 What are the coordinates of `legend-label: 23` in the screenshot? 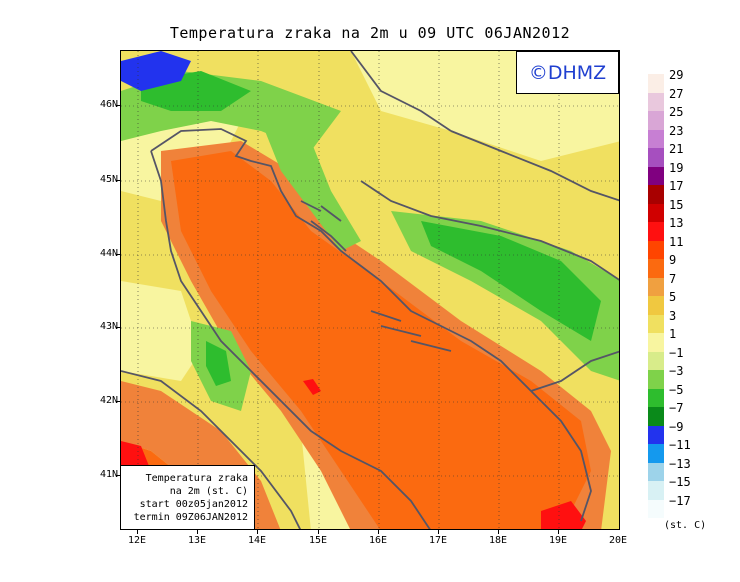 It's located at (676, 130).